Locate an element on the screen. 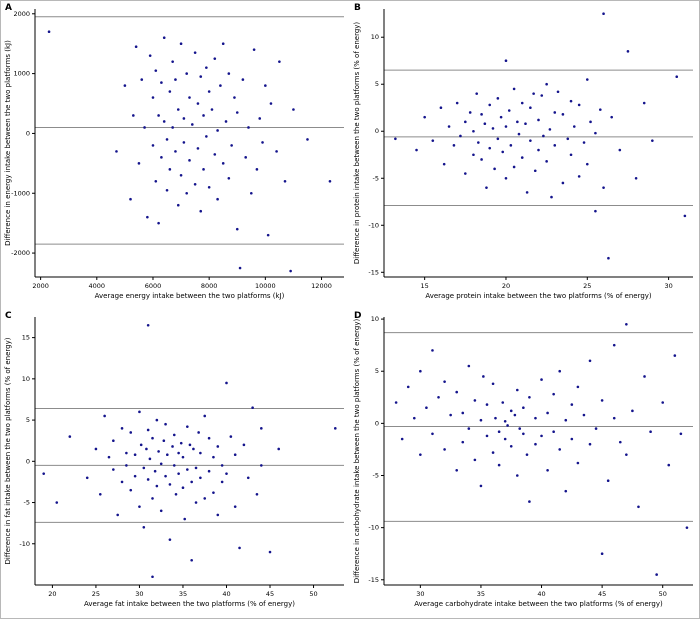 The image size is (700, 619). panel-label-d: D is located at coordinates (358, 316).